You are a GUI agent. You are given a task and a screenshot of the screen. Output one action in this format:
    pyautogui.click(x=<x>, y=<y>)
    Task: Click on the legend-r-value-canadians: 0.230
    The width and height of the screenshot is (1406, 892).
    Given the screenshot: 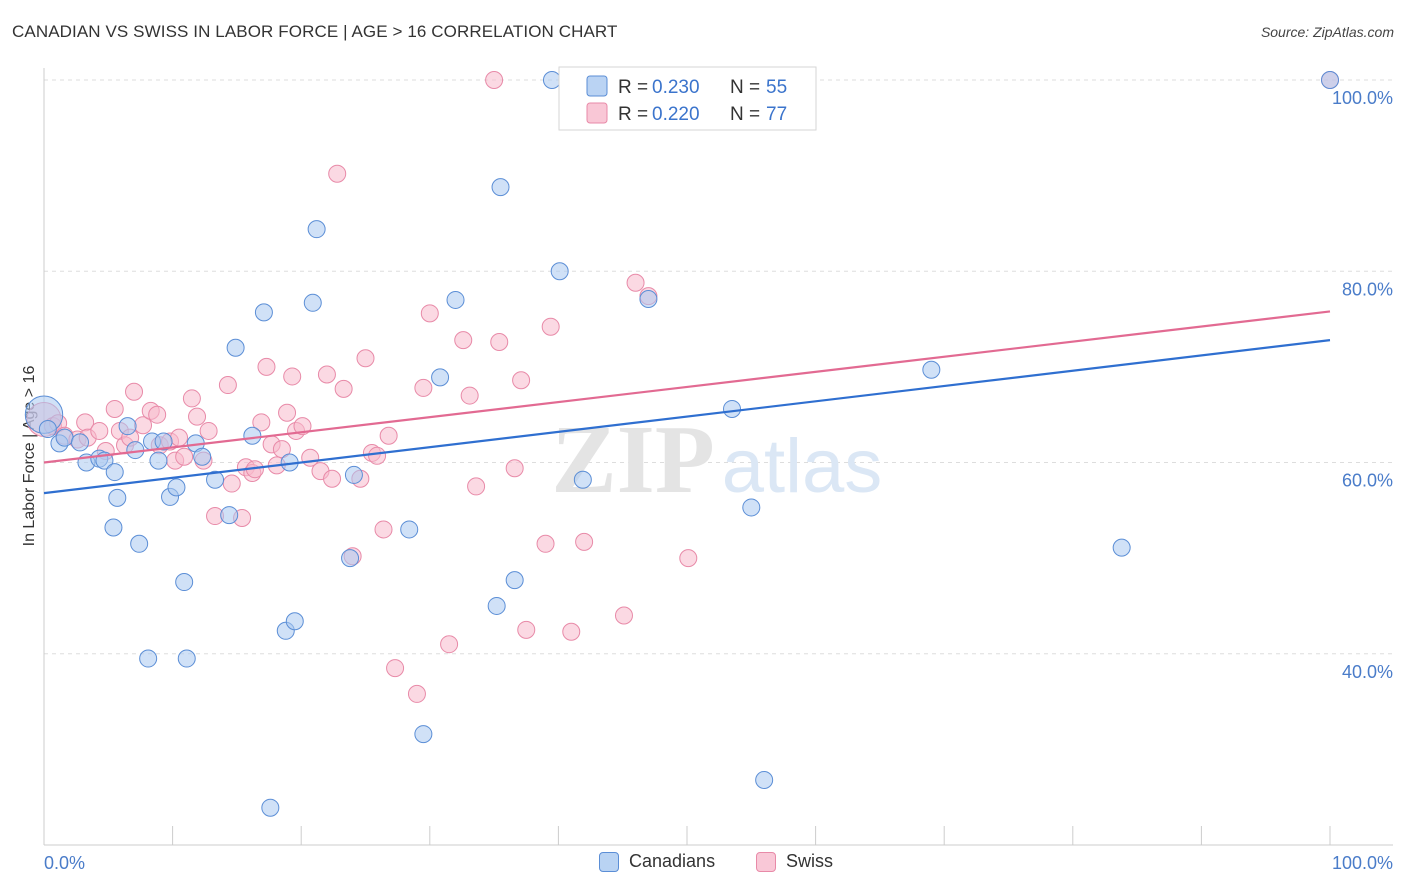 What is the action you would take?
    pyautogui.click(x=676, y=87)
    